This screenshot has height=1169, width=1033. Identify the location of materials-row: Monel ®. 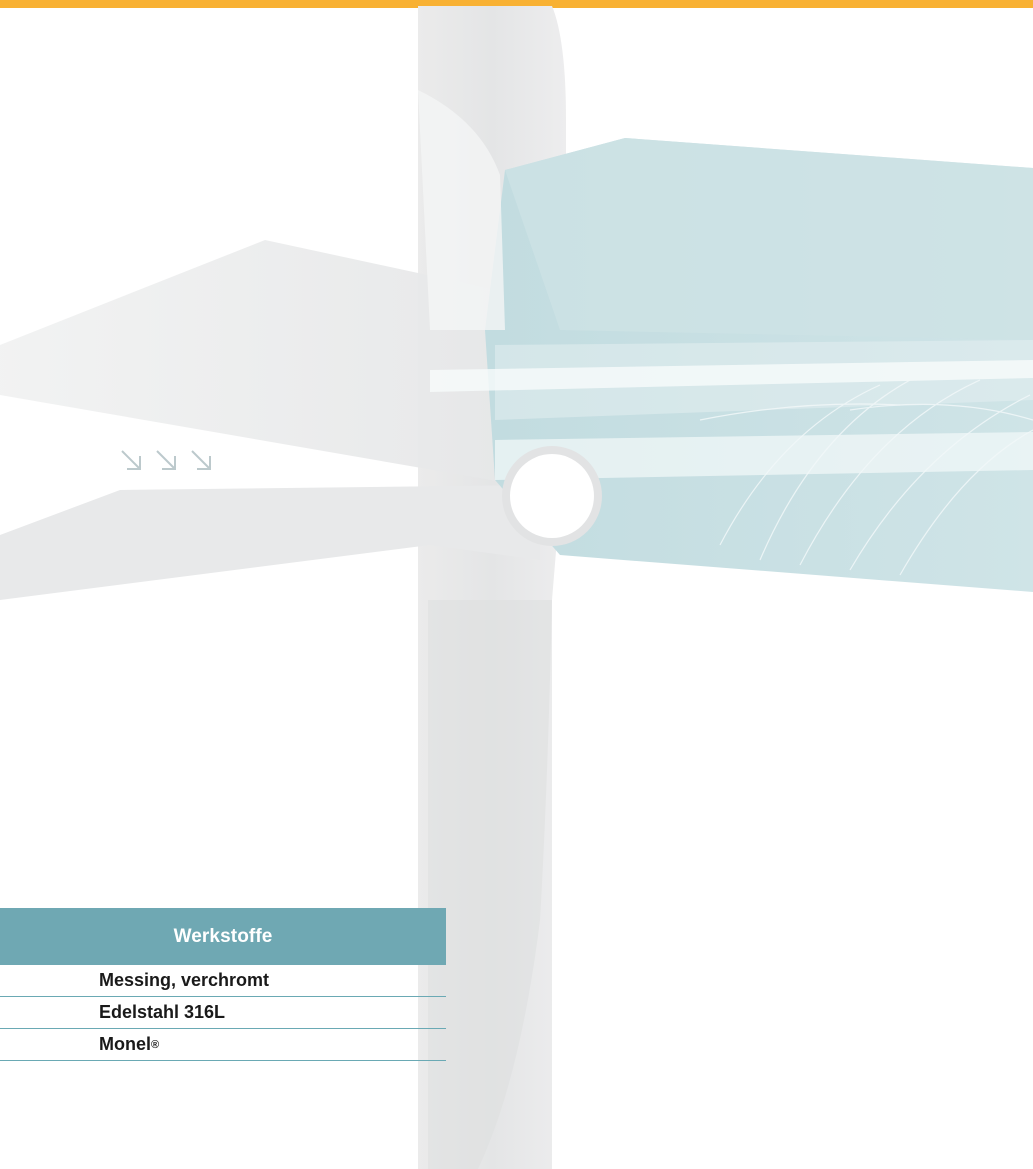
(223, 1045).